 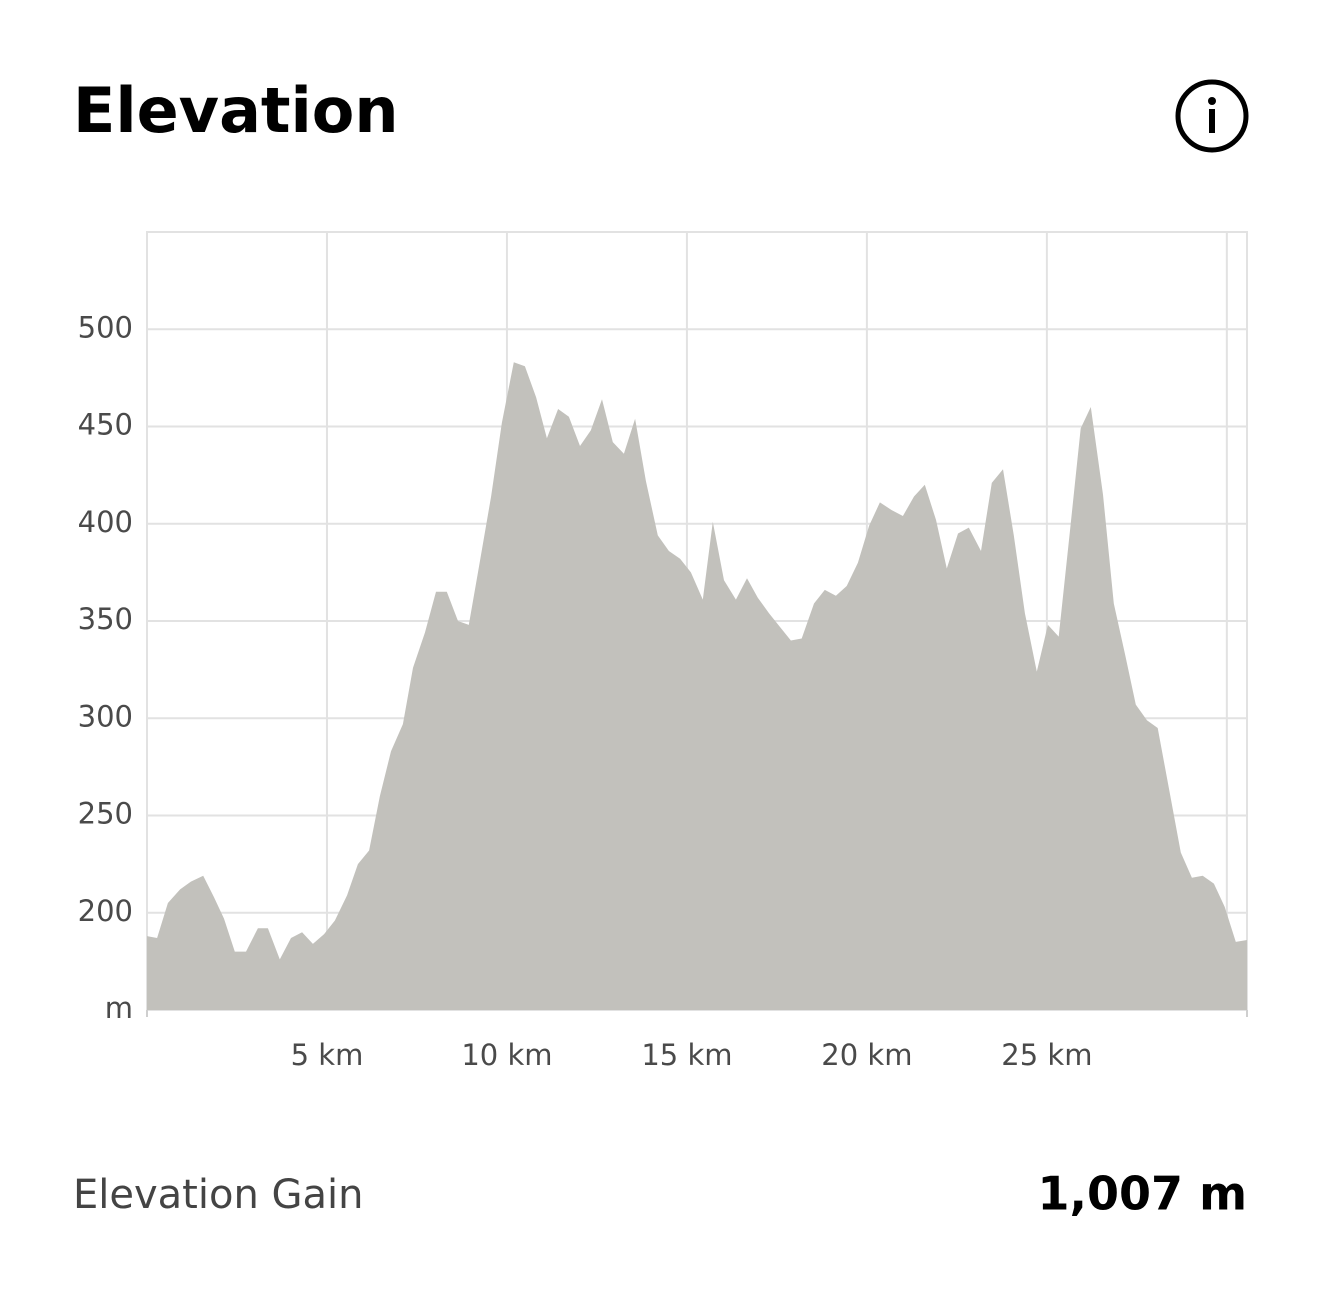 What do you see at coordinates (506, 1055) in the screenshot?
I see `x-tick-label: 10 km` at bounding box center [506, 1055].